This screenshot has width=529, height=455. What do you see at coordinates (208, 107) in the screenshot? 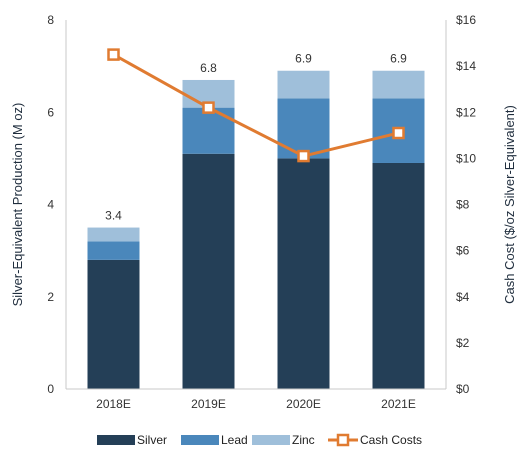
I see `cash-cost-marker-2019e` at bounding box center [208, 107].